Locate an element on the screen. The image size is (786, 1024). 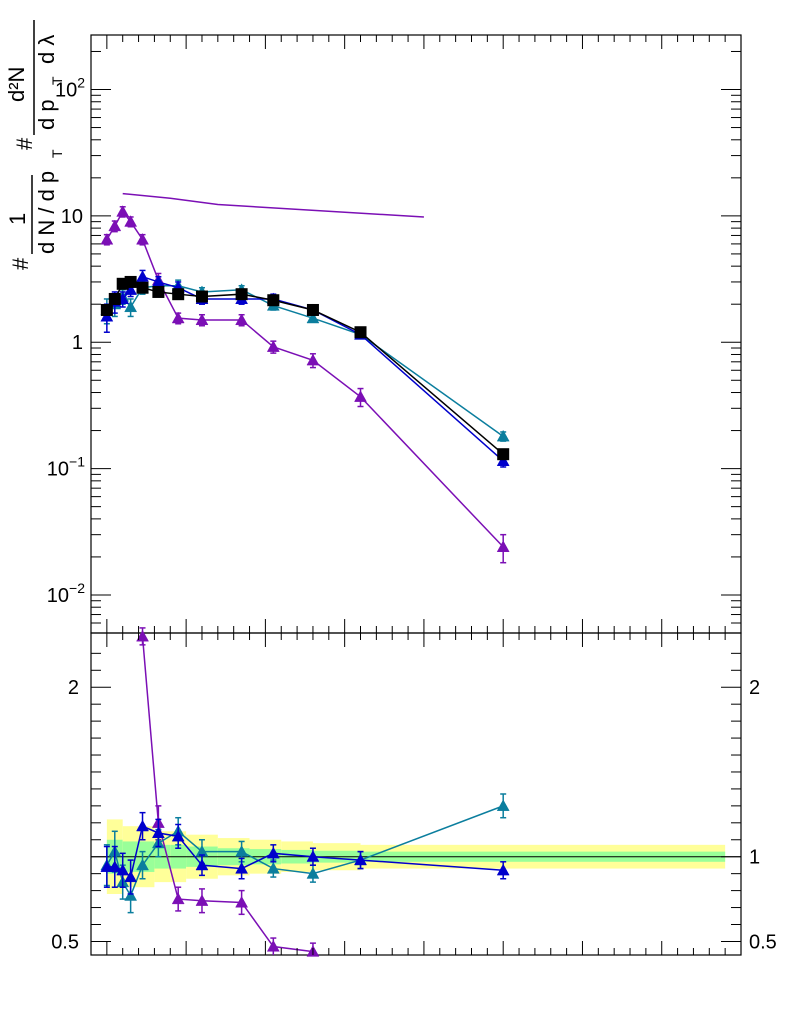
y-tick-label-upper: 1 is located at coordinates (77, 343).